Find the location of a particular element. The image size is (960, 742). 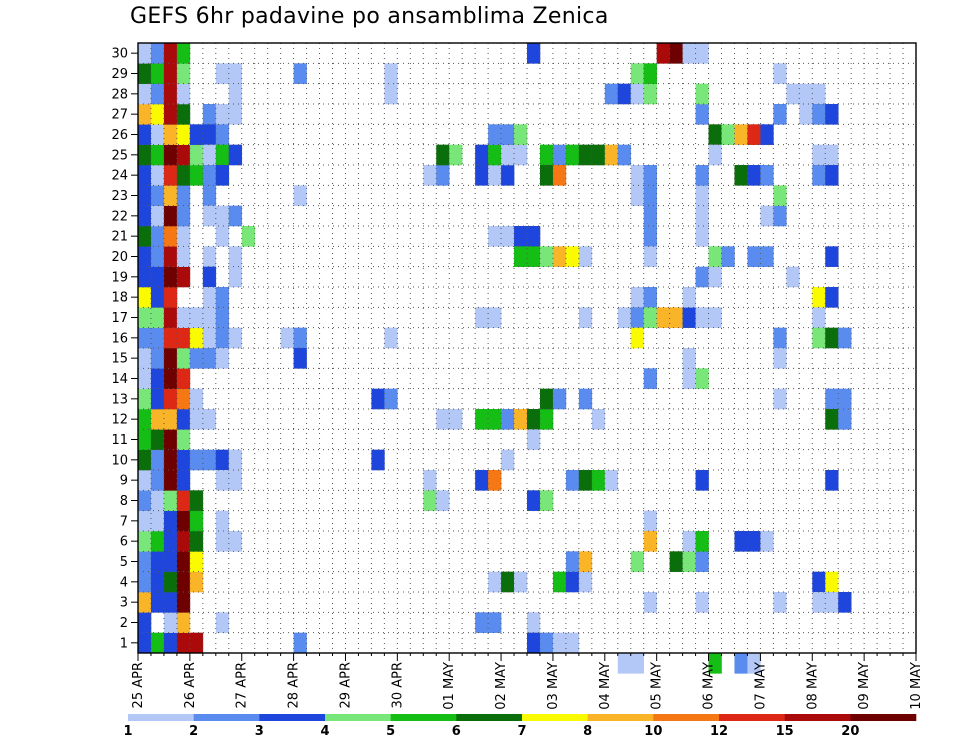

y-tick-label: 21 is located at coordinates (119, 237).